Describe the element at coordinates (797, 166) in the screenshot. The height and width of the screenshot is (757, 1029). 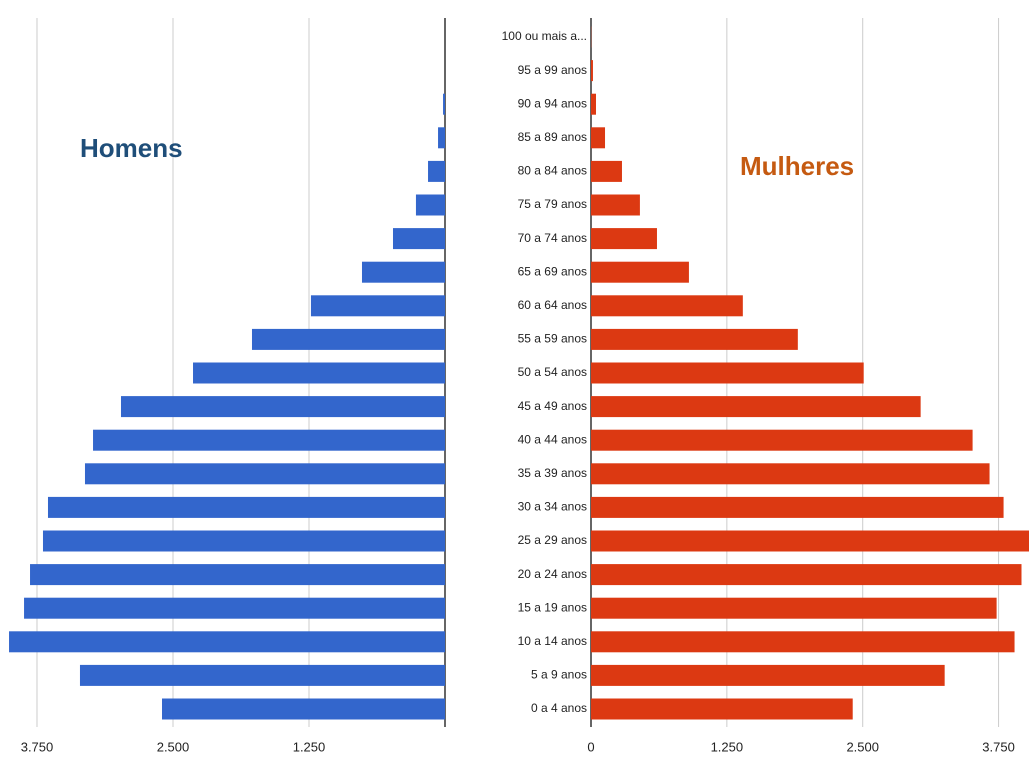
I see `series-label: Mulheres` at that location.